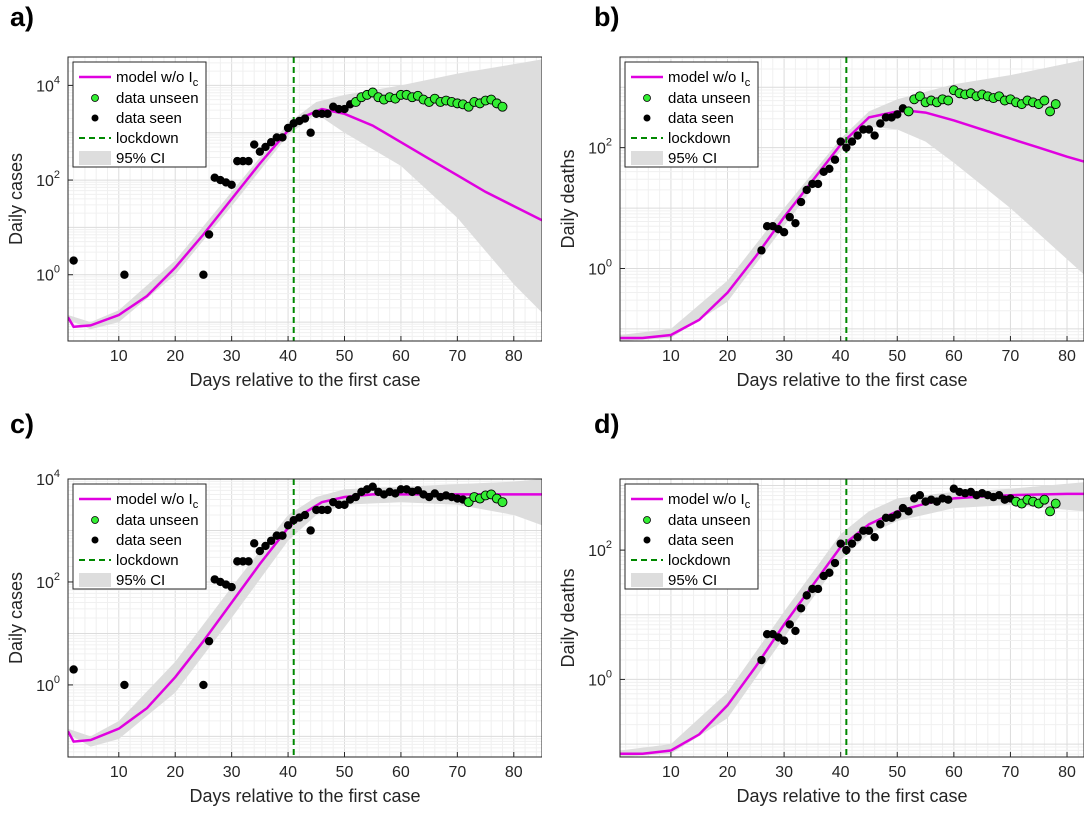  What do you see at coordinates (954, 772) in the screenshot?
I see `x-tick-label: 60` at bounding box center [954, 772].